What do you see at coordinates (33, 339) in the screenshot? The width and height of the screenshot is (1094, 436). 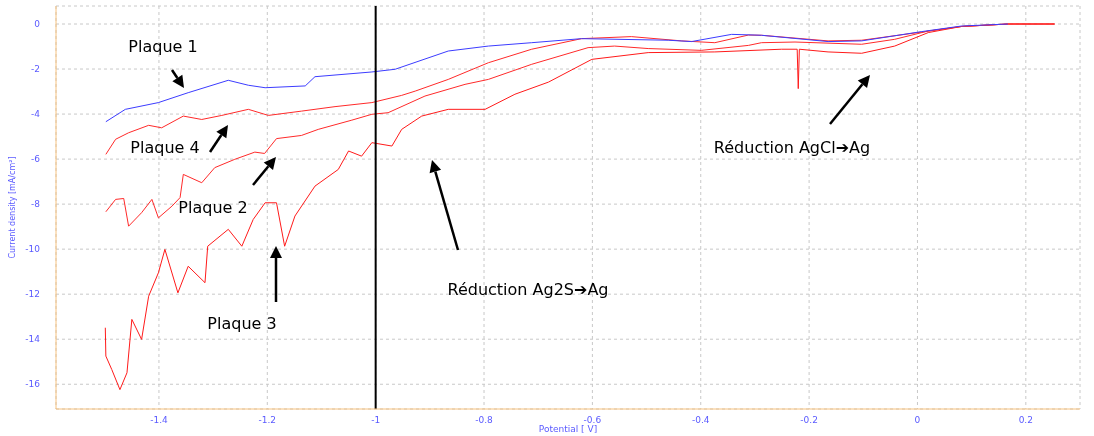 I see `y-tick-label: -14` at bounding box center [33, 339].